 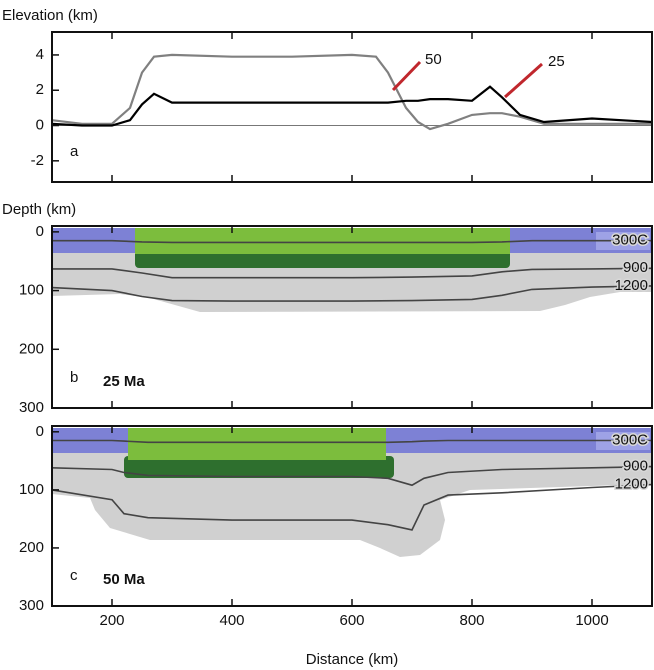 I want to click on age-label: 25 Ma, so click(x=124, y=381).